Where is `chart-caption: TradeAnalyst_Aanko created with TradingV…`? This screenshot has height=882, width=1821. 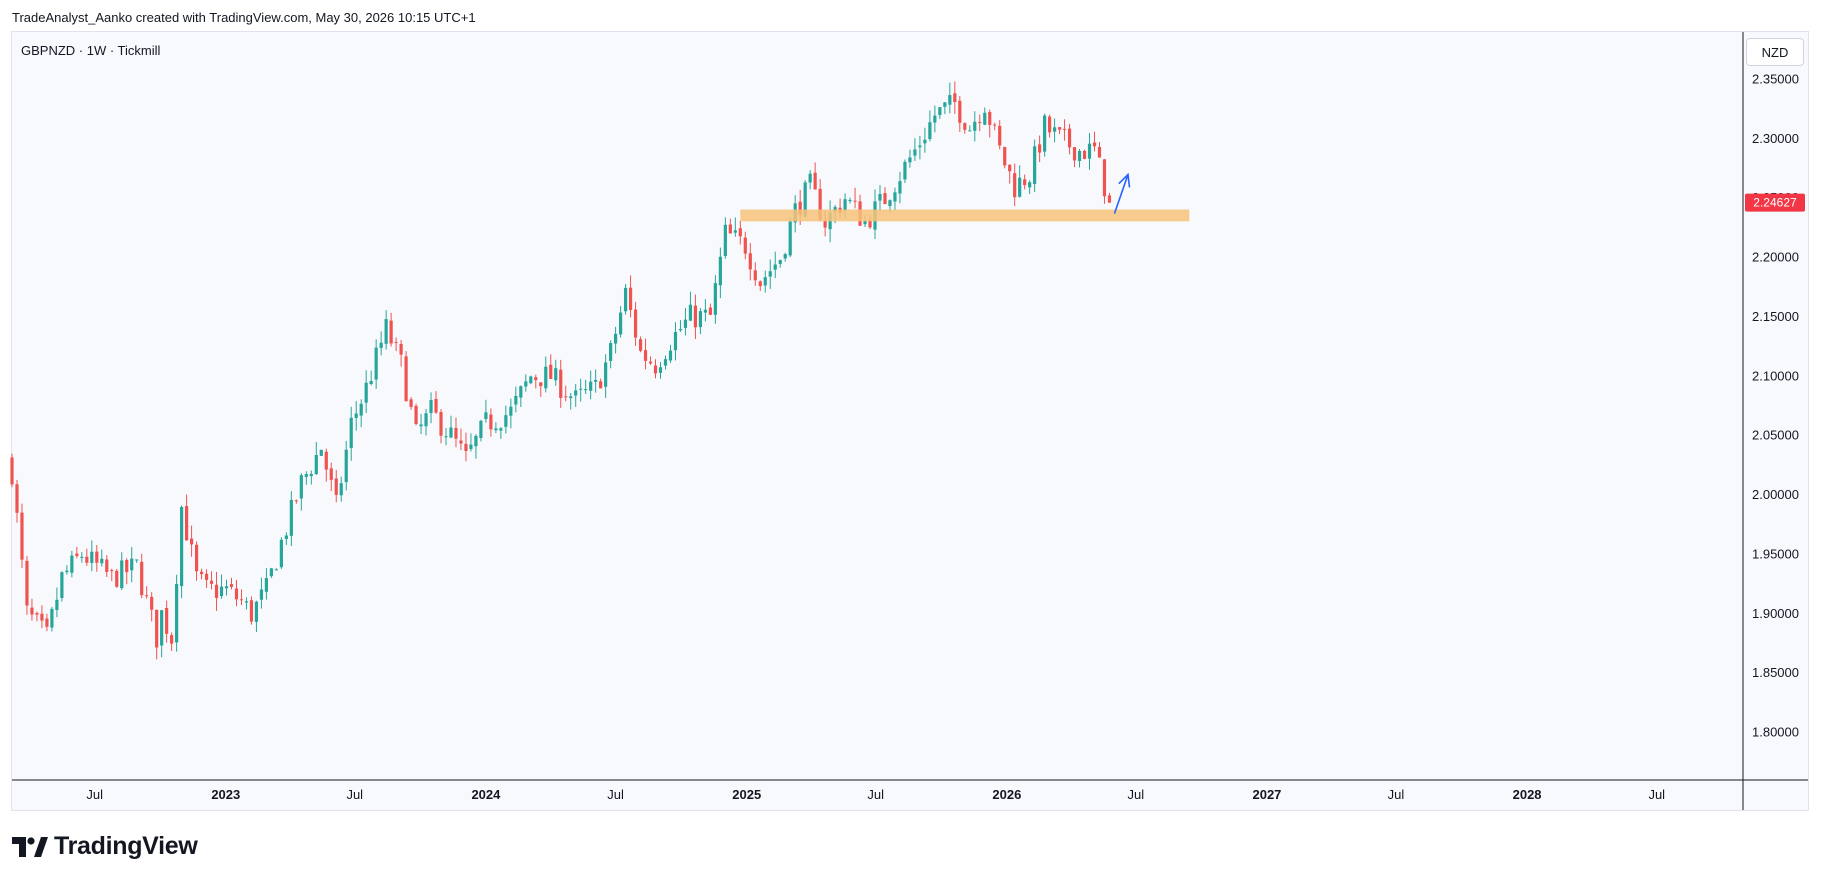
chart-caption: TradeAnalyst_Aanko created with TradingV… is located at coordinates (244, 17).